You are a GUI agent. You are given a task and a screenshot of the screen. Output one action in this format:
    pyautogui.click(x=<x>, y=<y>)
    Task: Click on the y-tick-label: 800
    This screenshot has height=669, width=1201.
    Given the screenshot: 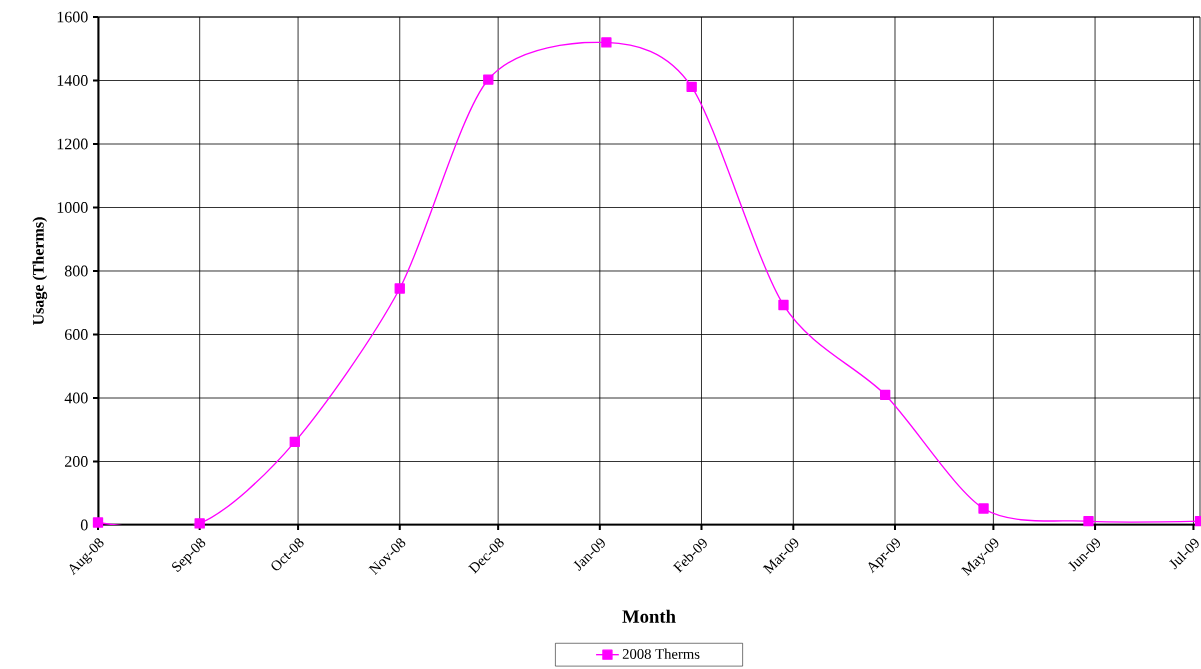 What is the action you would take?
    pyautogui.click(x=76, y=271)
    